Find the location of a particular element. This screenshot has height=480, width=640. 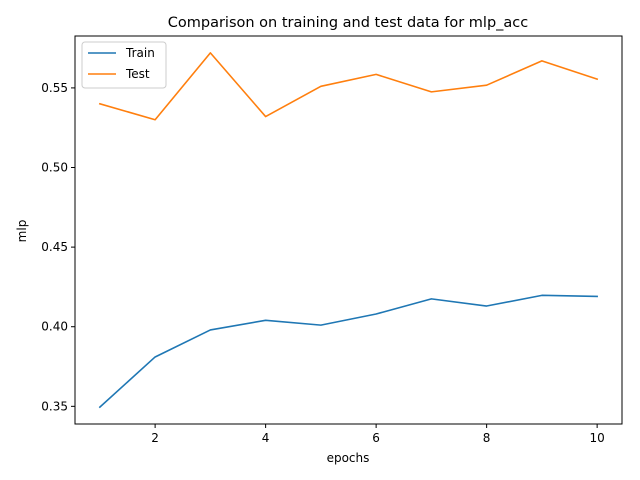

y-tick-label: 0.40 is located at coordinates (54, 327).